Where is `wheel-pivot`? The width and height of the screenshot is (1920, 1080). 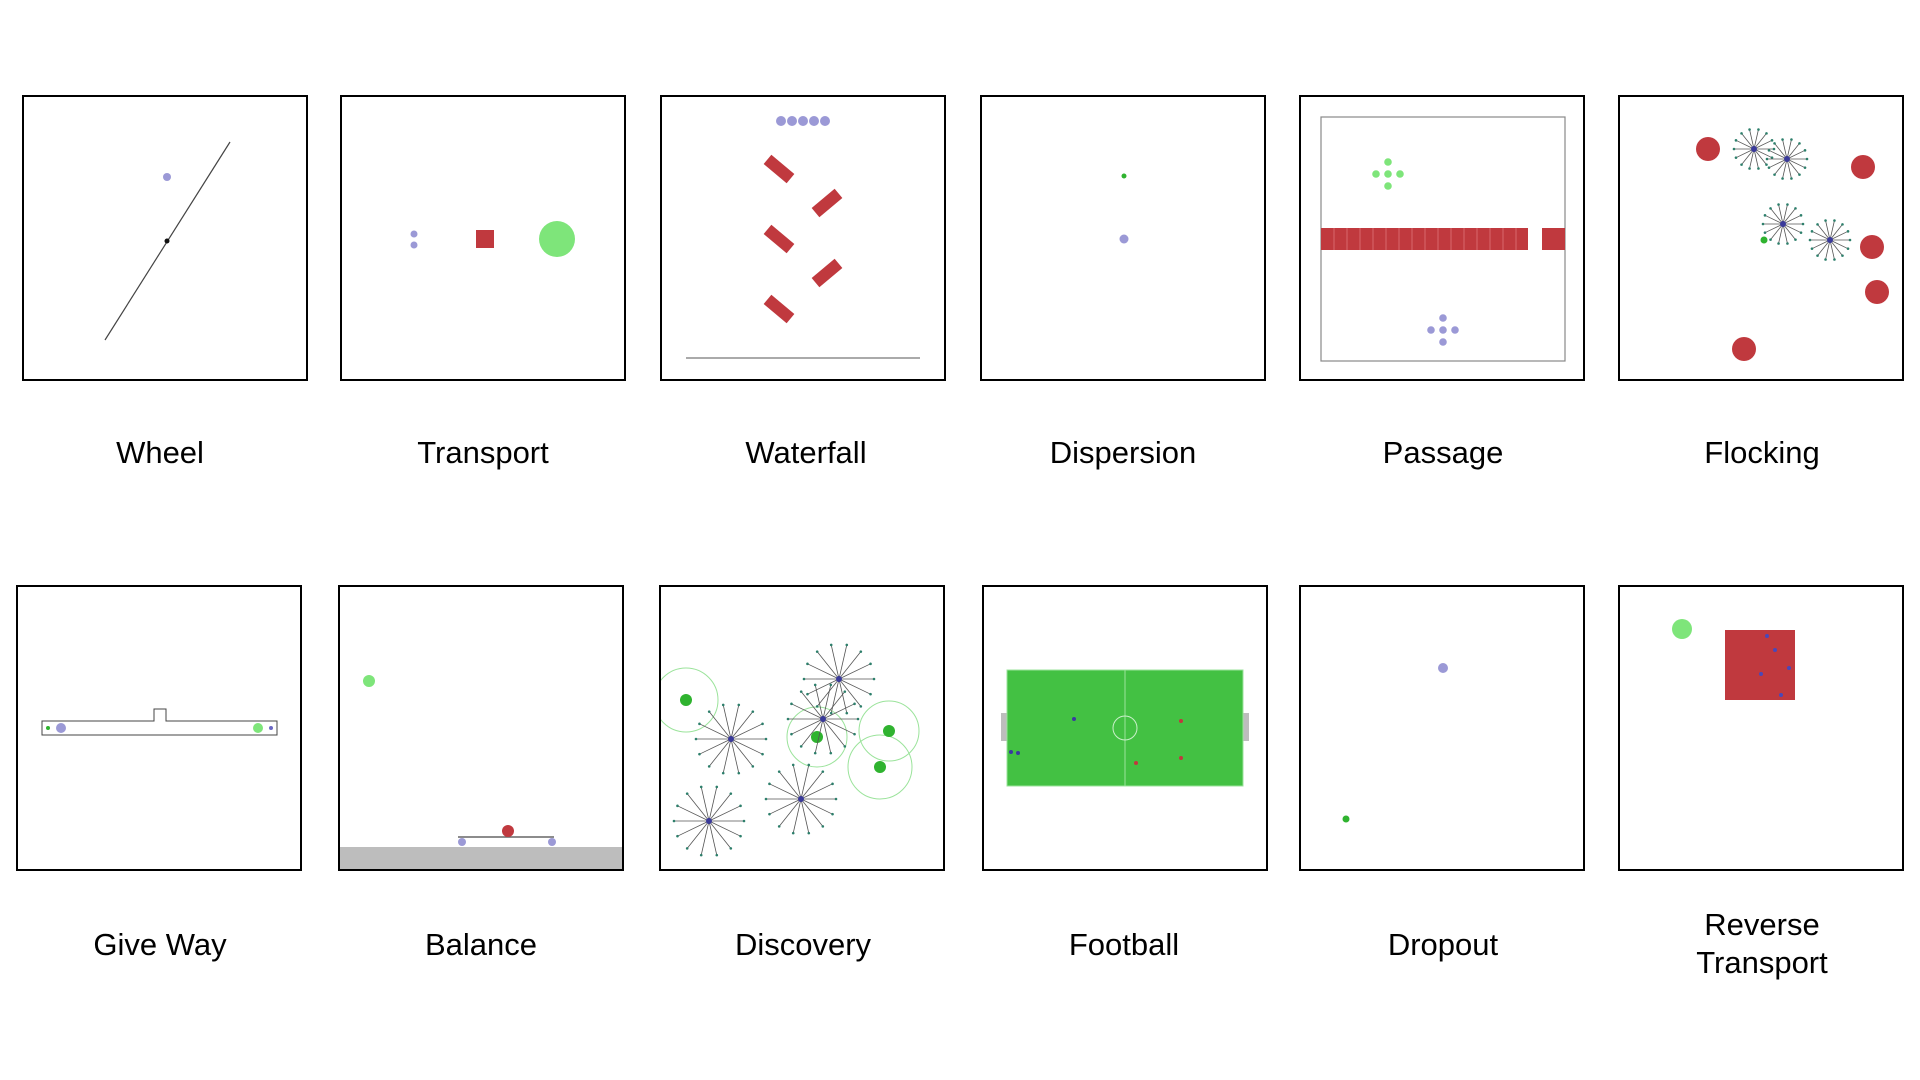 wheel-pivot is located at coordinates (167, 241).